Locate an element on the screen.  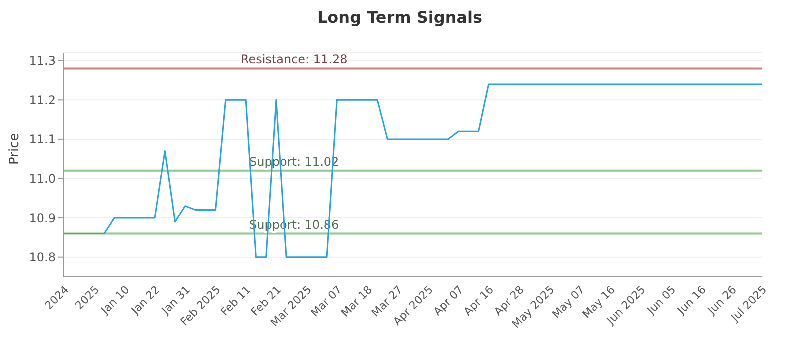
y-axis-title: Price is located at coordinates (15, 149).